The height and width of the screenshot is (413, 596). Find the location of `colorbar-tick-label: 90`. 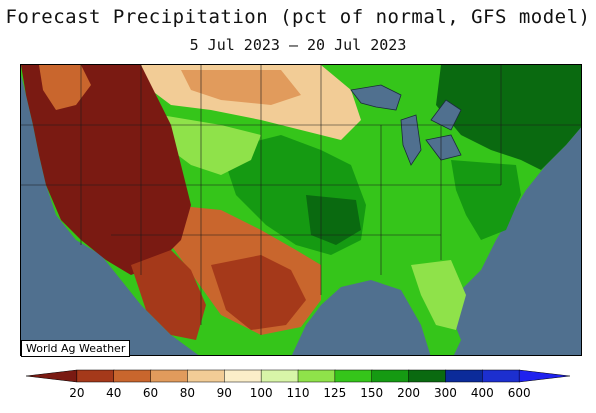

colorbar-tick-label: 90 is located at coordinates (224, 393).